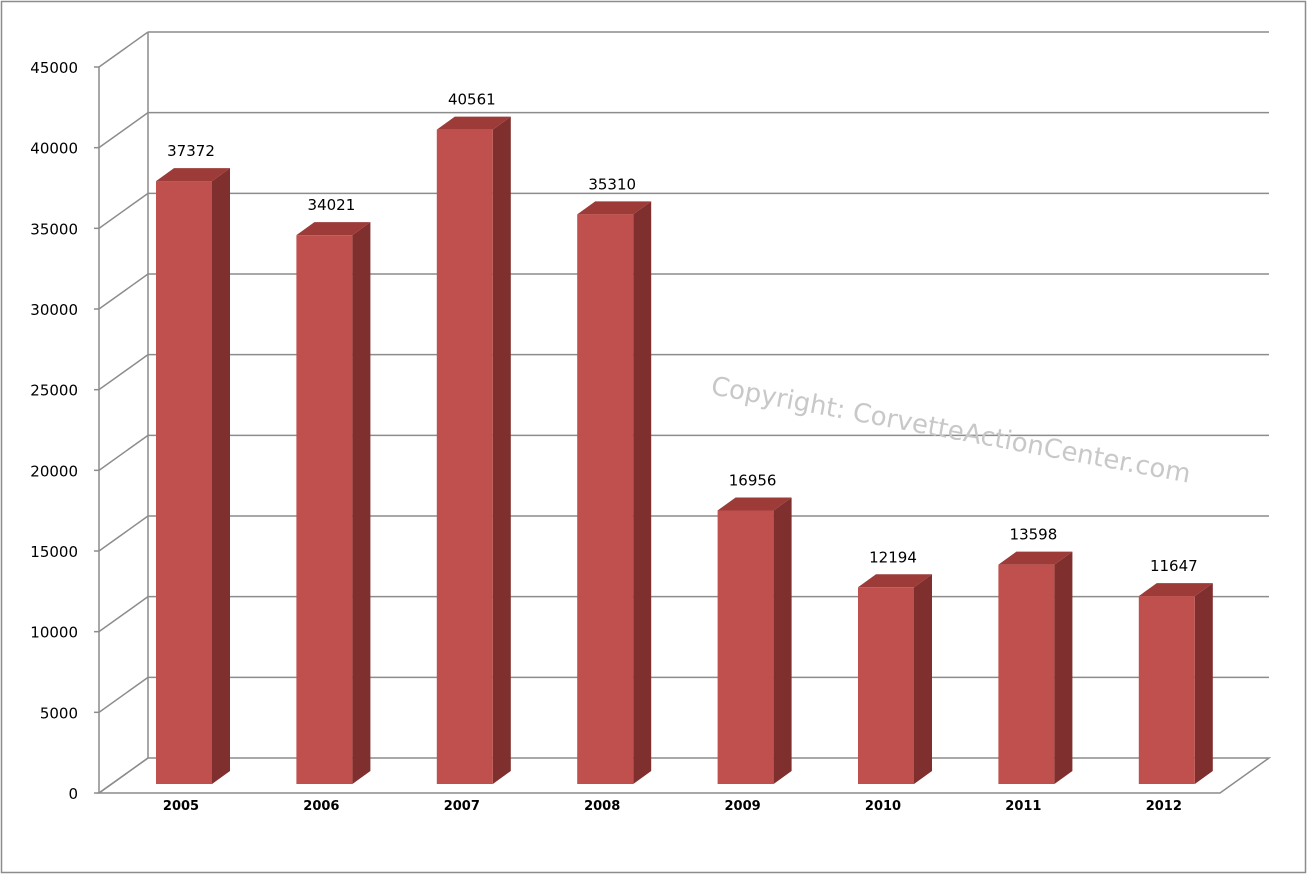  I want to click on data-label: 34021, so click(332, 205).